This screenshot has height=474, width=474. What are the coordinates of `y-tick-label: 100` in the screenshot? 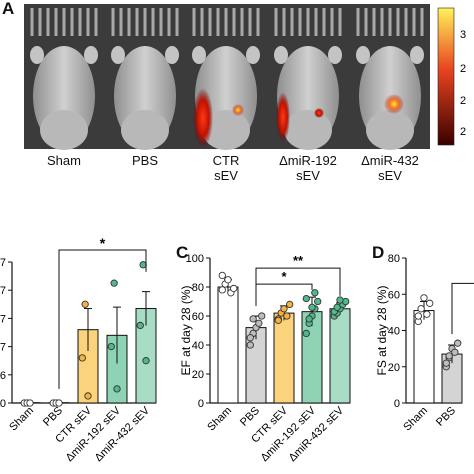 It's located at (195, 259).